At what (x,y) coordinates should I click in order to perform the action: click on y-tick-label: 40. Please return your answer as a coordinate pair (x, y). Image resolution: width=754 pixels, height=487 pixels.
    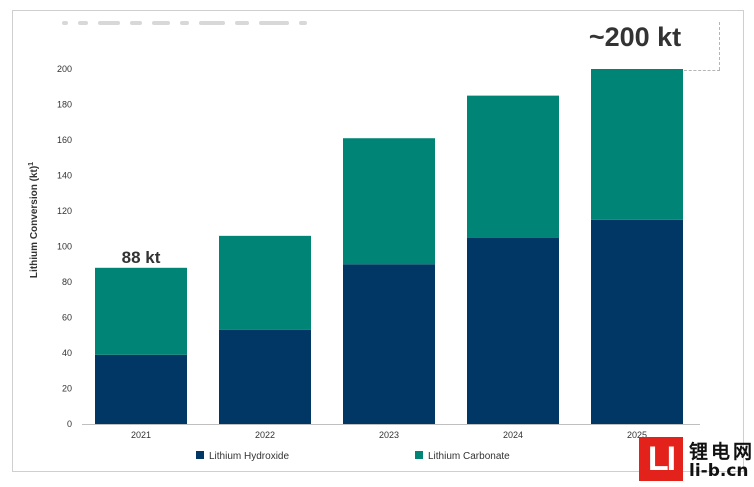
    Looking at the image, I should click on (67, 353).